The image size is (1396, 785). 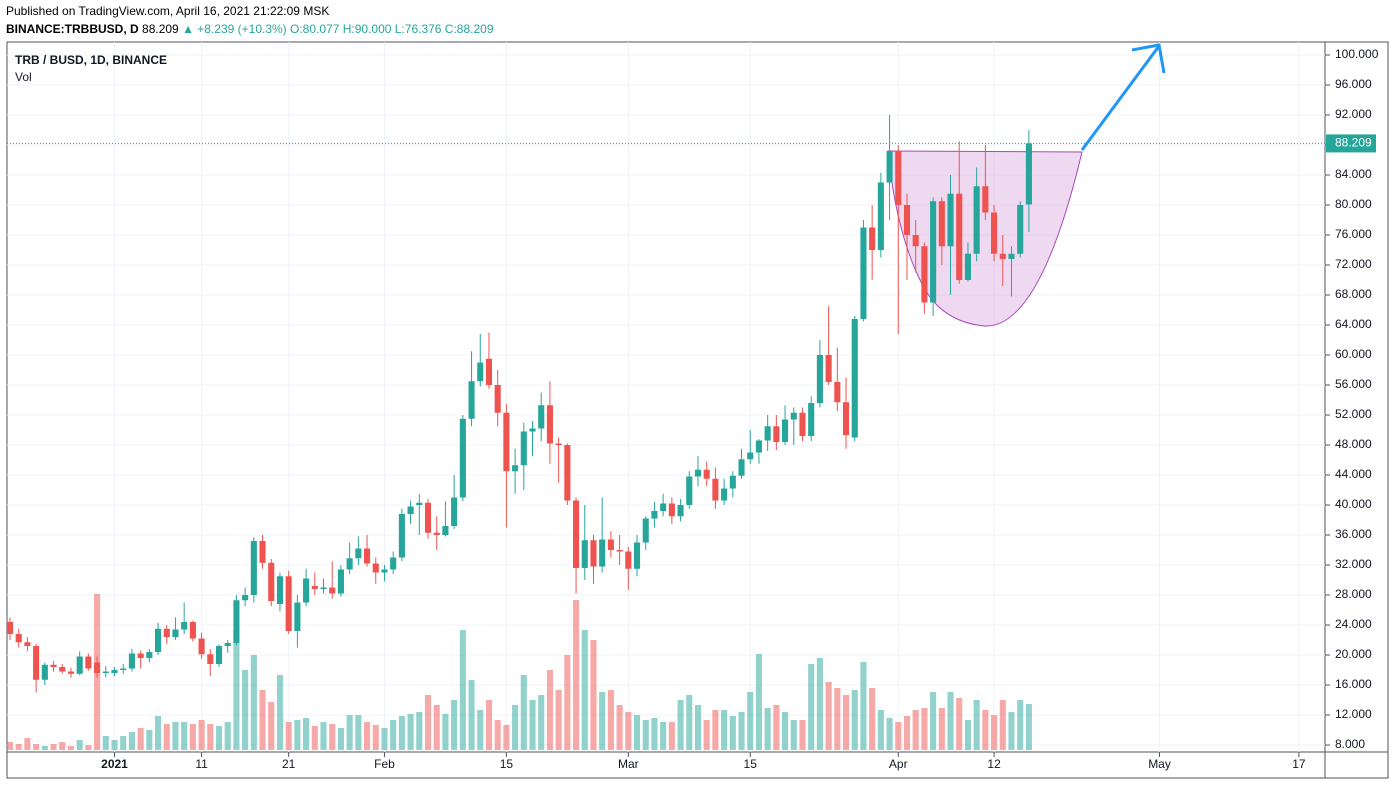 What do you see at coordinates (1353, 414) in the screenshot?
I see `y-tick-label: 52.000` at bounding box center [1353, 414].